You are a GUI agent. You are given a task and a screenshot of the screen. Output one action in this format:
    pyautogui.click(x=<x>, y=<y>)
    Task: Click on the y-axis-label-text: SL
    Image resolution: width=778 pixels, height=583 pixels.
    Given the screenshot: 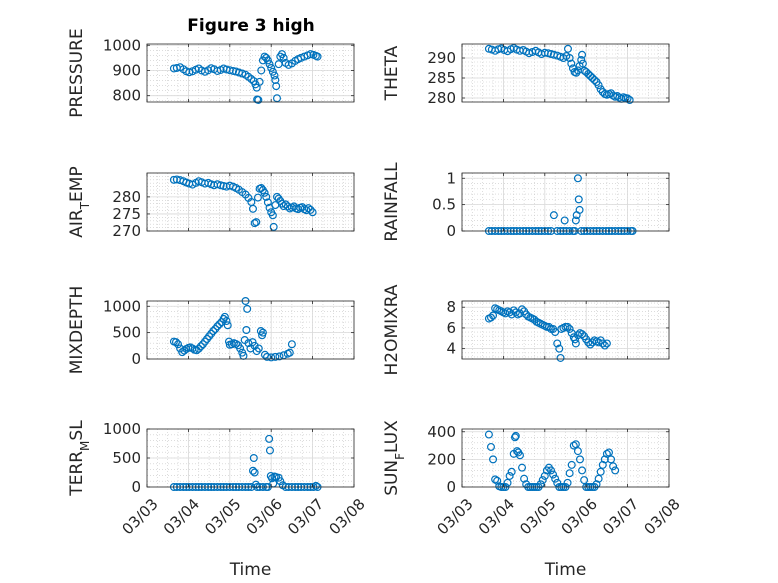 What is the action you would take?
    pyautogui.click(x=77, y=430)
    